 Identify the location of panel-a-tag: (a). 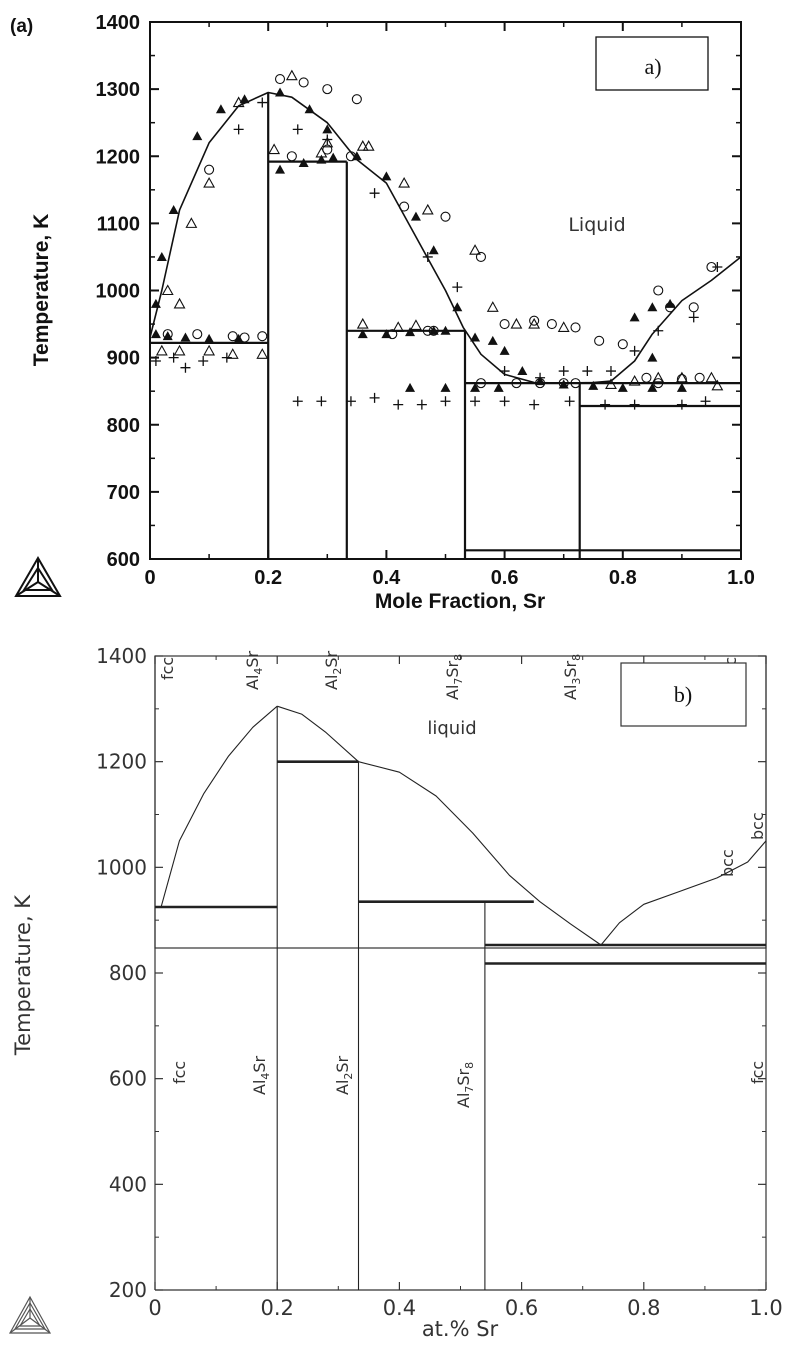
(21, 26).